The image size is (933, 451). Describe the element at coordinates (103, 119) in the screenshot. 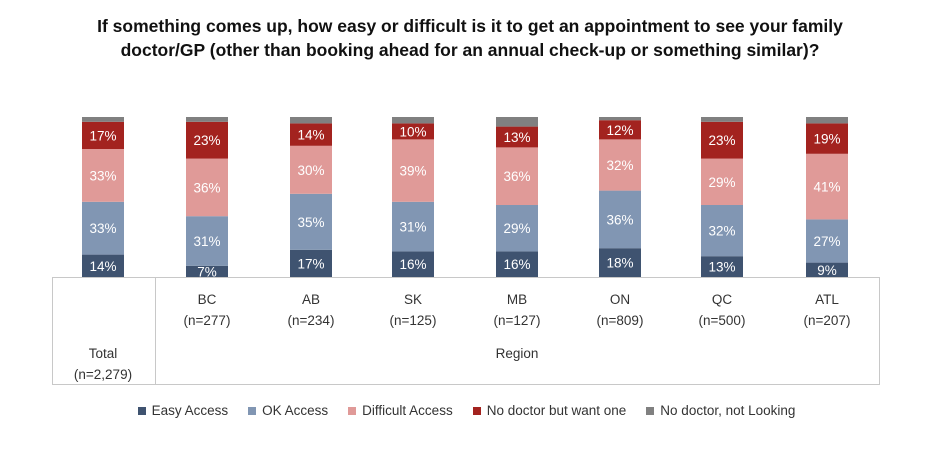

I see `bar-segment-no-doctor-not-looking-total` at that location.